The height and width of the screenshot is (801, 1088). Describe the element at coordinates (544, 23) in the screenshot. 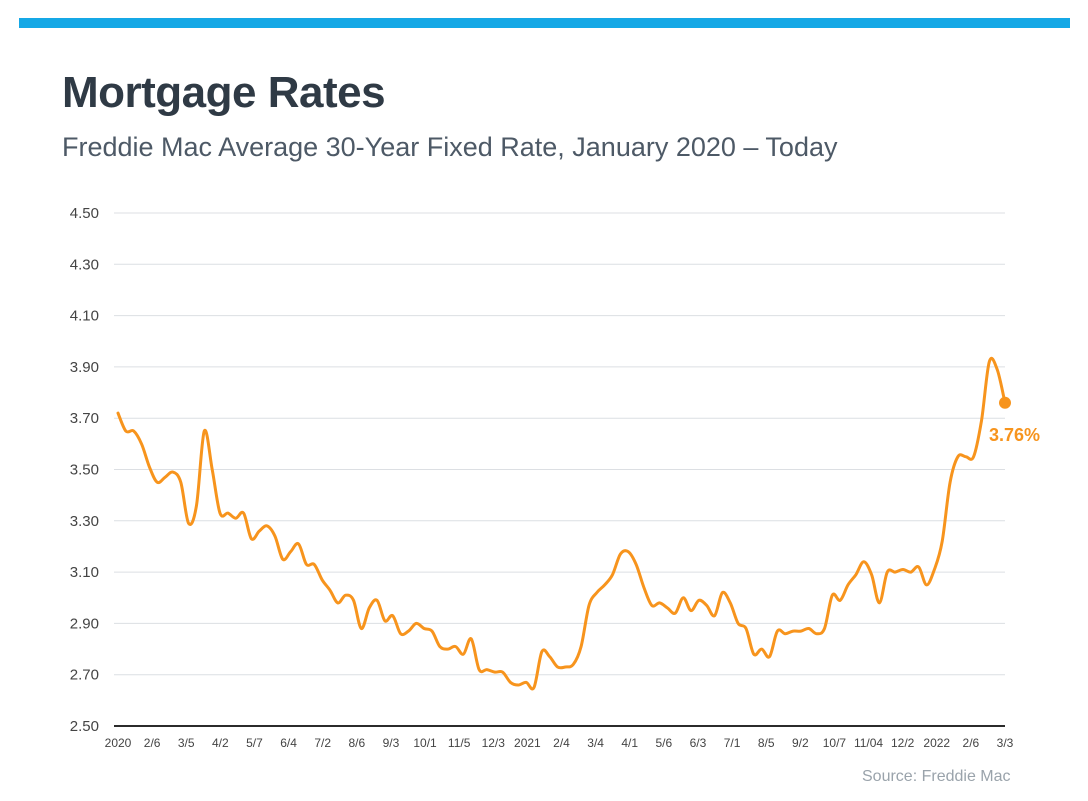

I see `top-accent-bar` at that location.